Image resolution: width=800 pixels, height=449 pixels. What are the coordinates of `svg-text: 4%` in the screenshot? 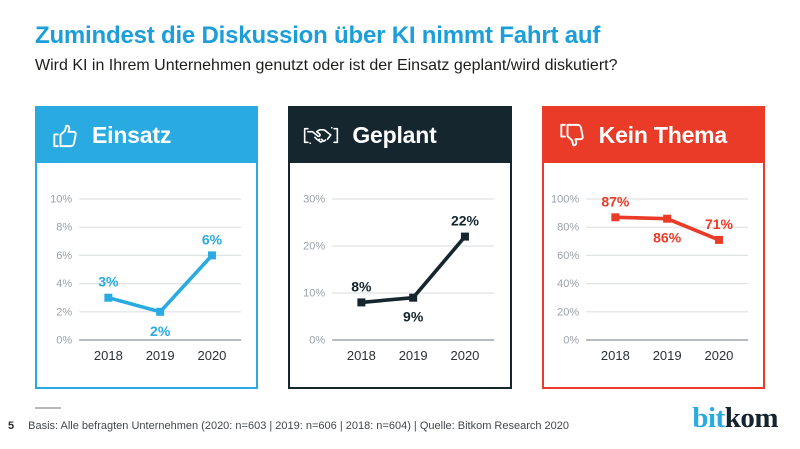 It's located at (64, 284).